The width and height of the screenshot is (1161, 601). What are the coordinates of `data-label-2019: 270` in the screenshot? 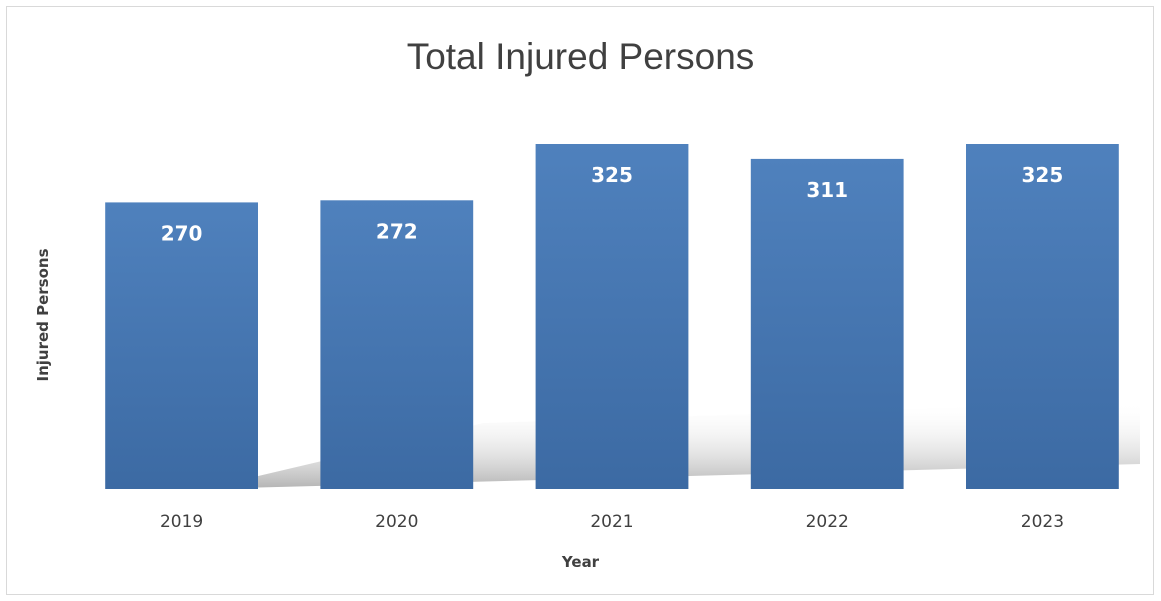 It's located at (182, 233).